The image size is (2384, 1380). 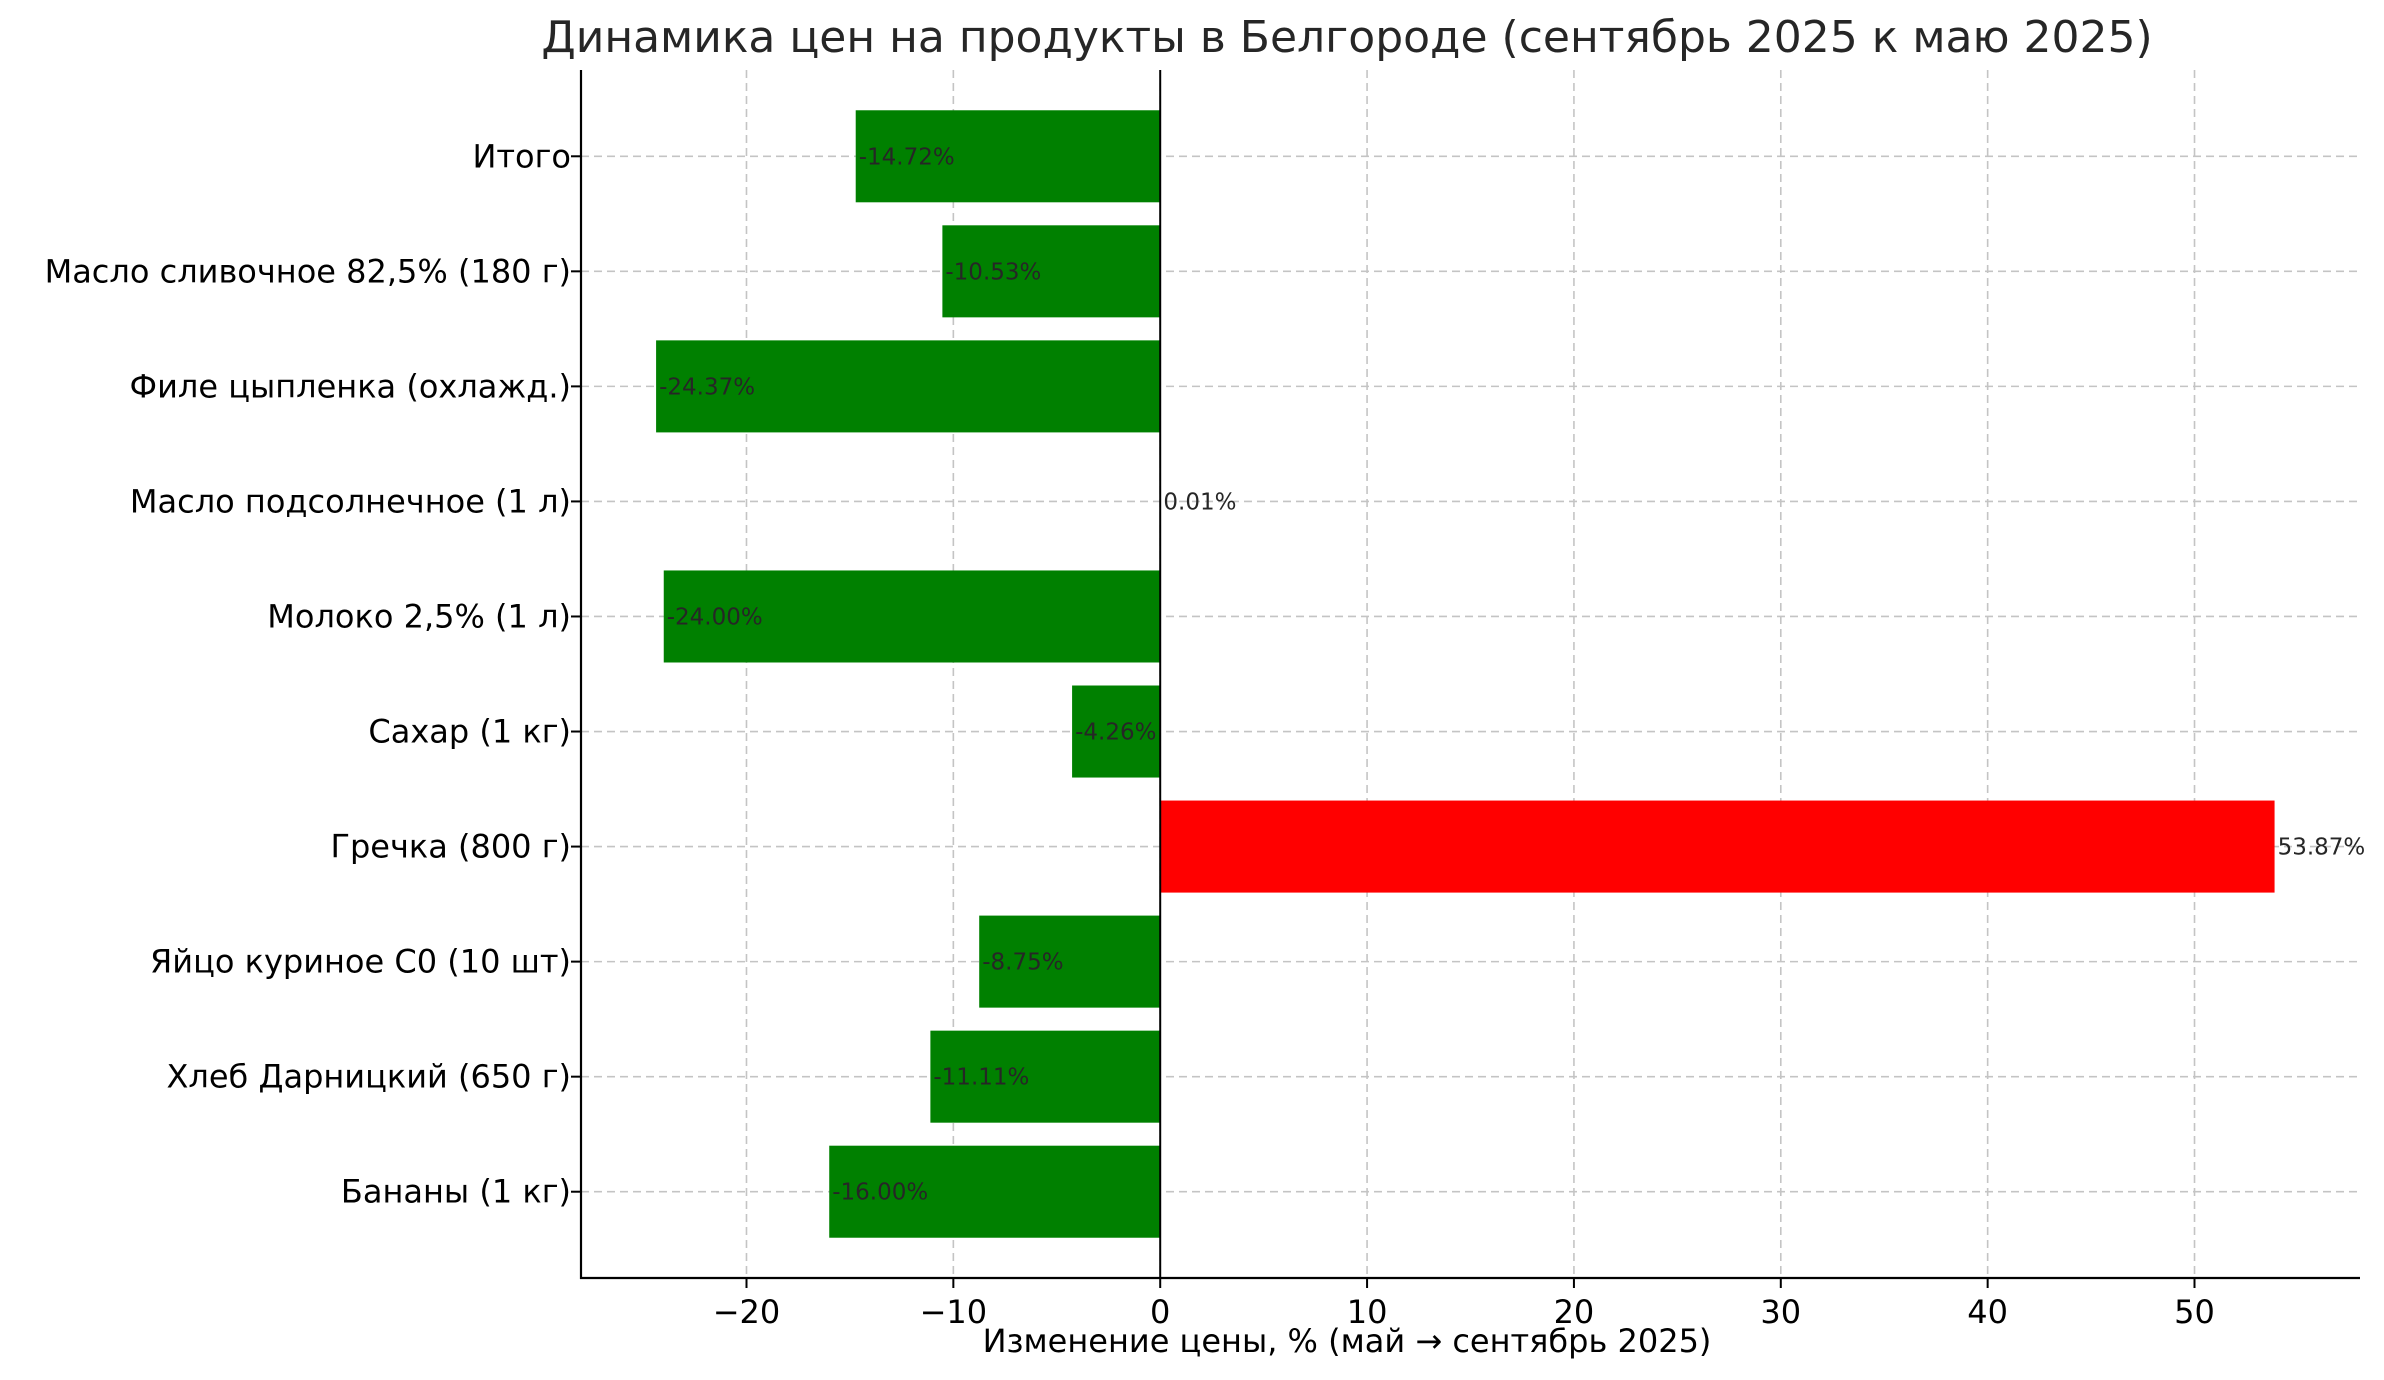 What do you see at coordinates (1574, 1312) in the screenshot?
I see `x-tick-label: 20` at bounding box center [1574, 1312].